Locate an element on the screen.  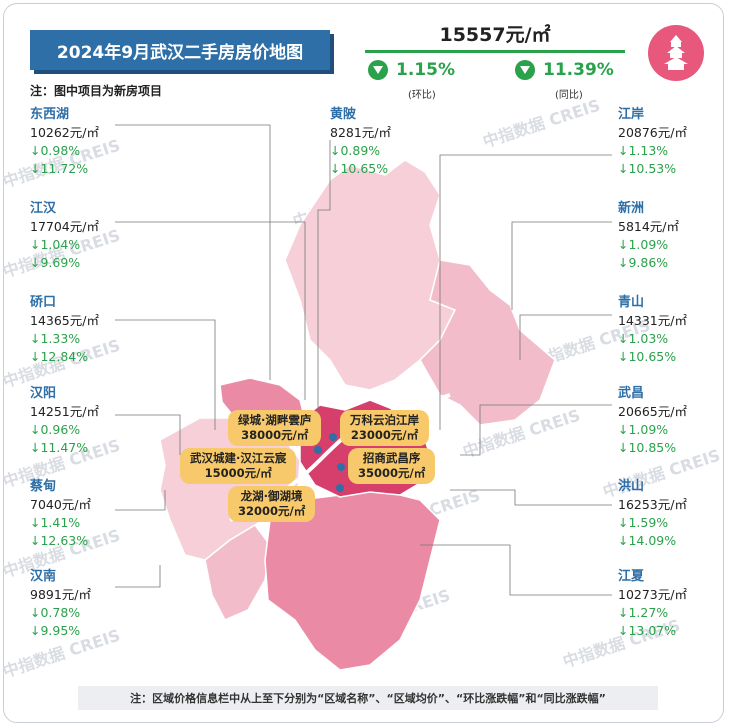
district-price: 16253元/㎡ is located at coordinates (652, 504).